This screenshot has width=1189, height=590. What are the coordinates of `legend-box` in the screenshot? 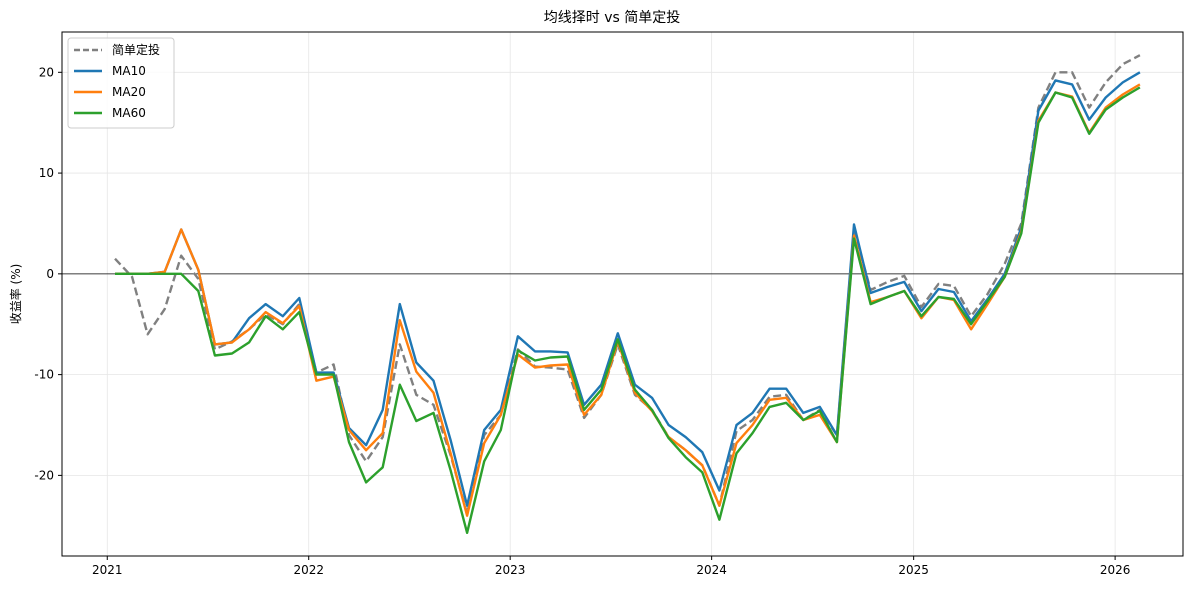 It's located at (121, 83).